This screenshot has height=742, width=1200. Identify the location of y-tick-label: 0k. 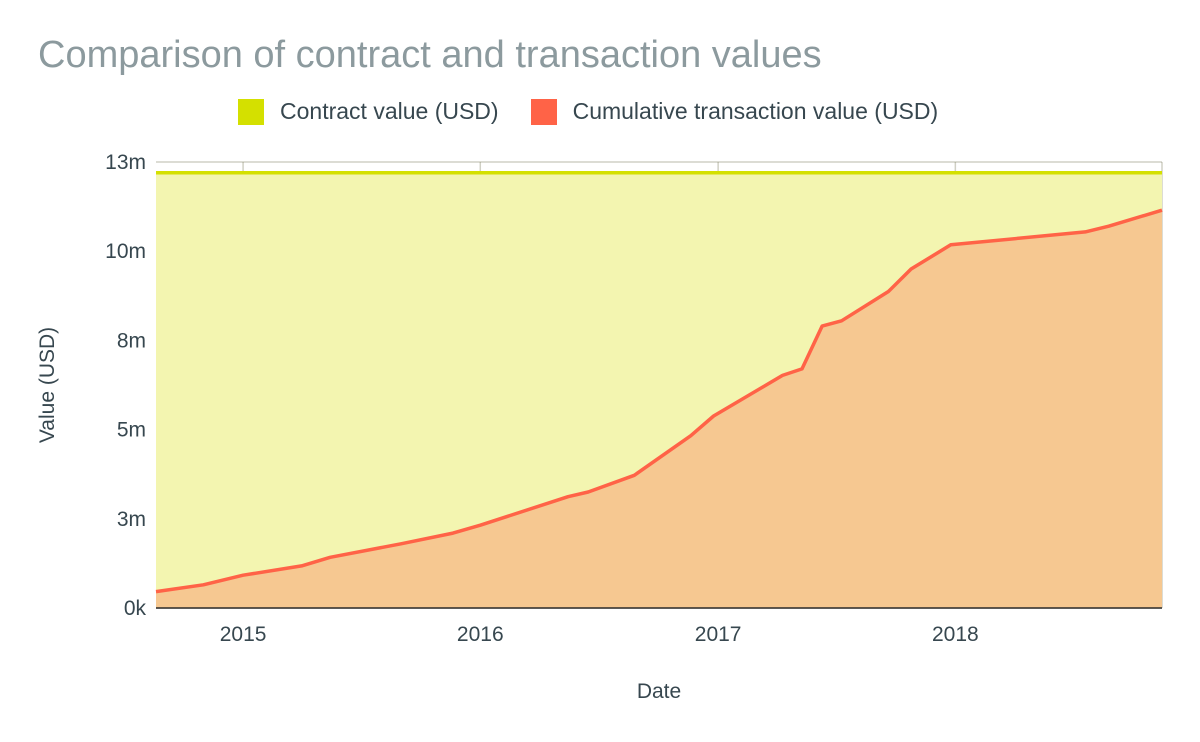
(135, 608).